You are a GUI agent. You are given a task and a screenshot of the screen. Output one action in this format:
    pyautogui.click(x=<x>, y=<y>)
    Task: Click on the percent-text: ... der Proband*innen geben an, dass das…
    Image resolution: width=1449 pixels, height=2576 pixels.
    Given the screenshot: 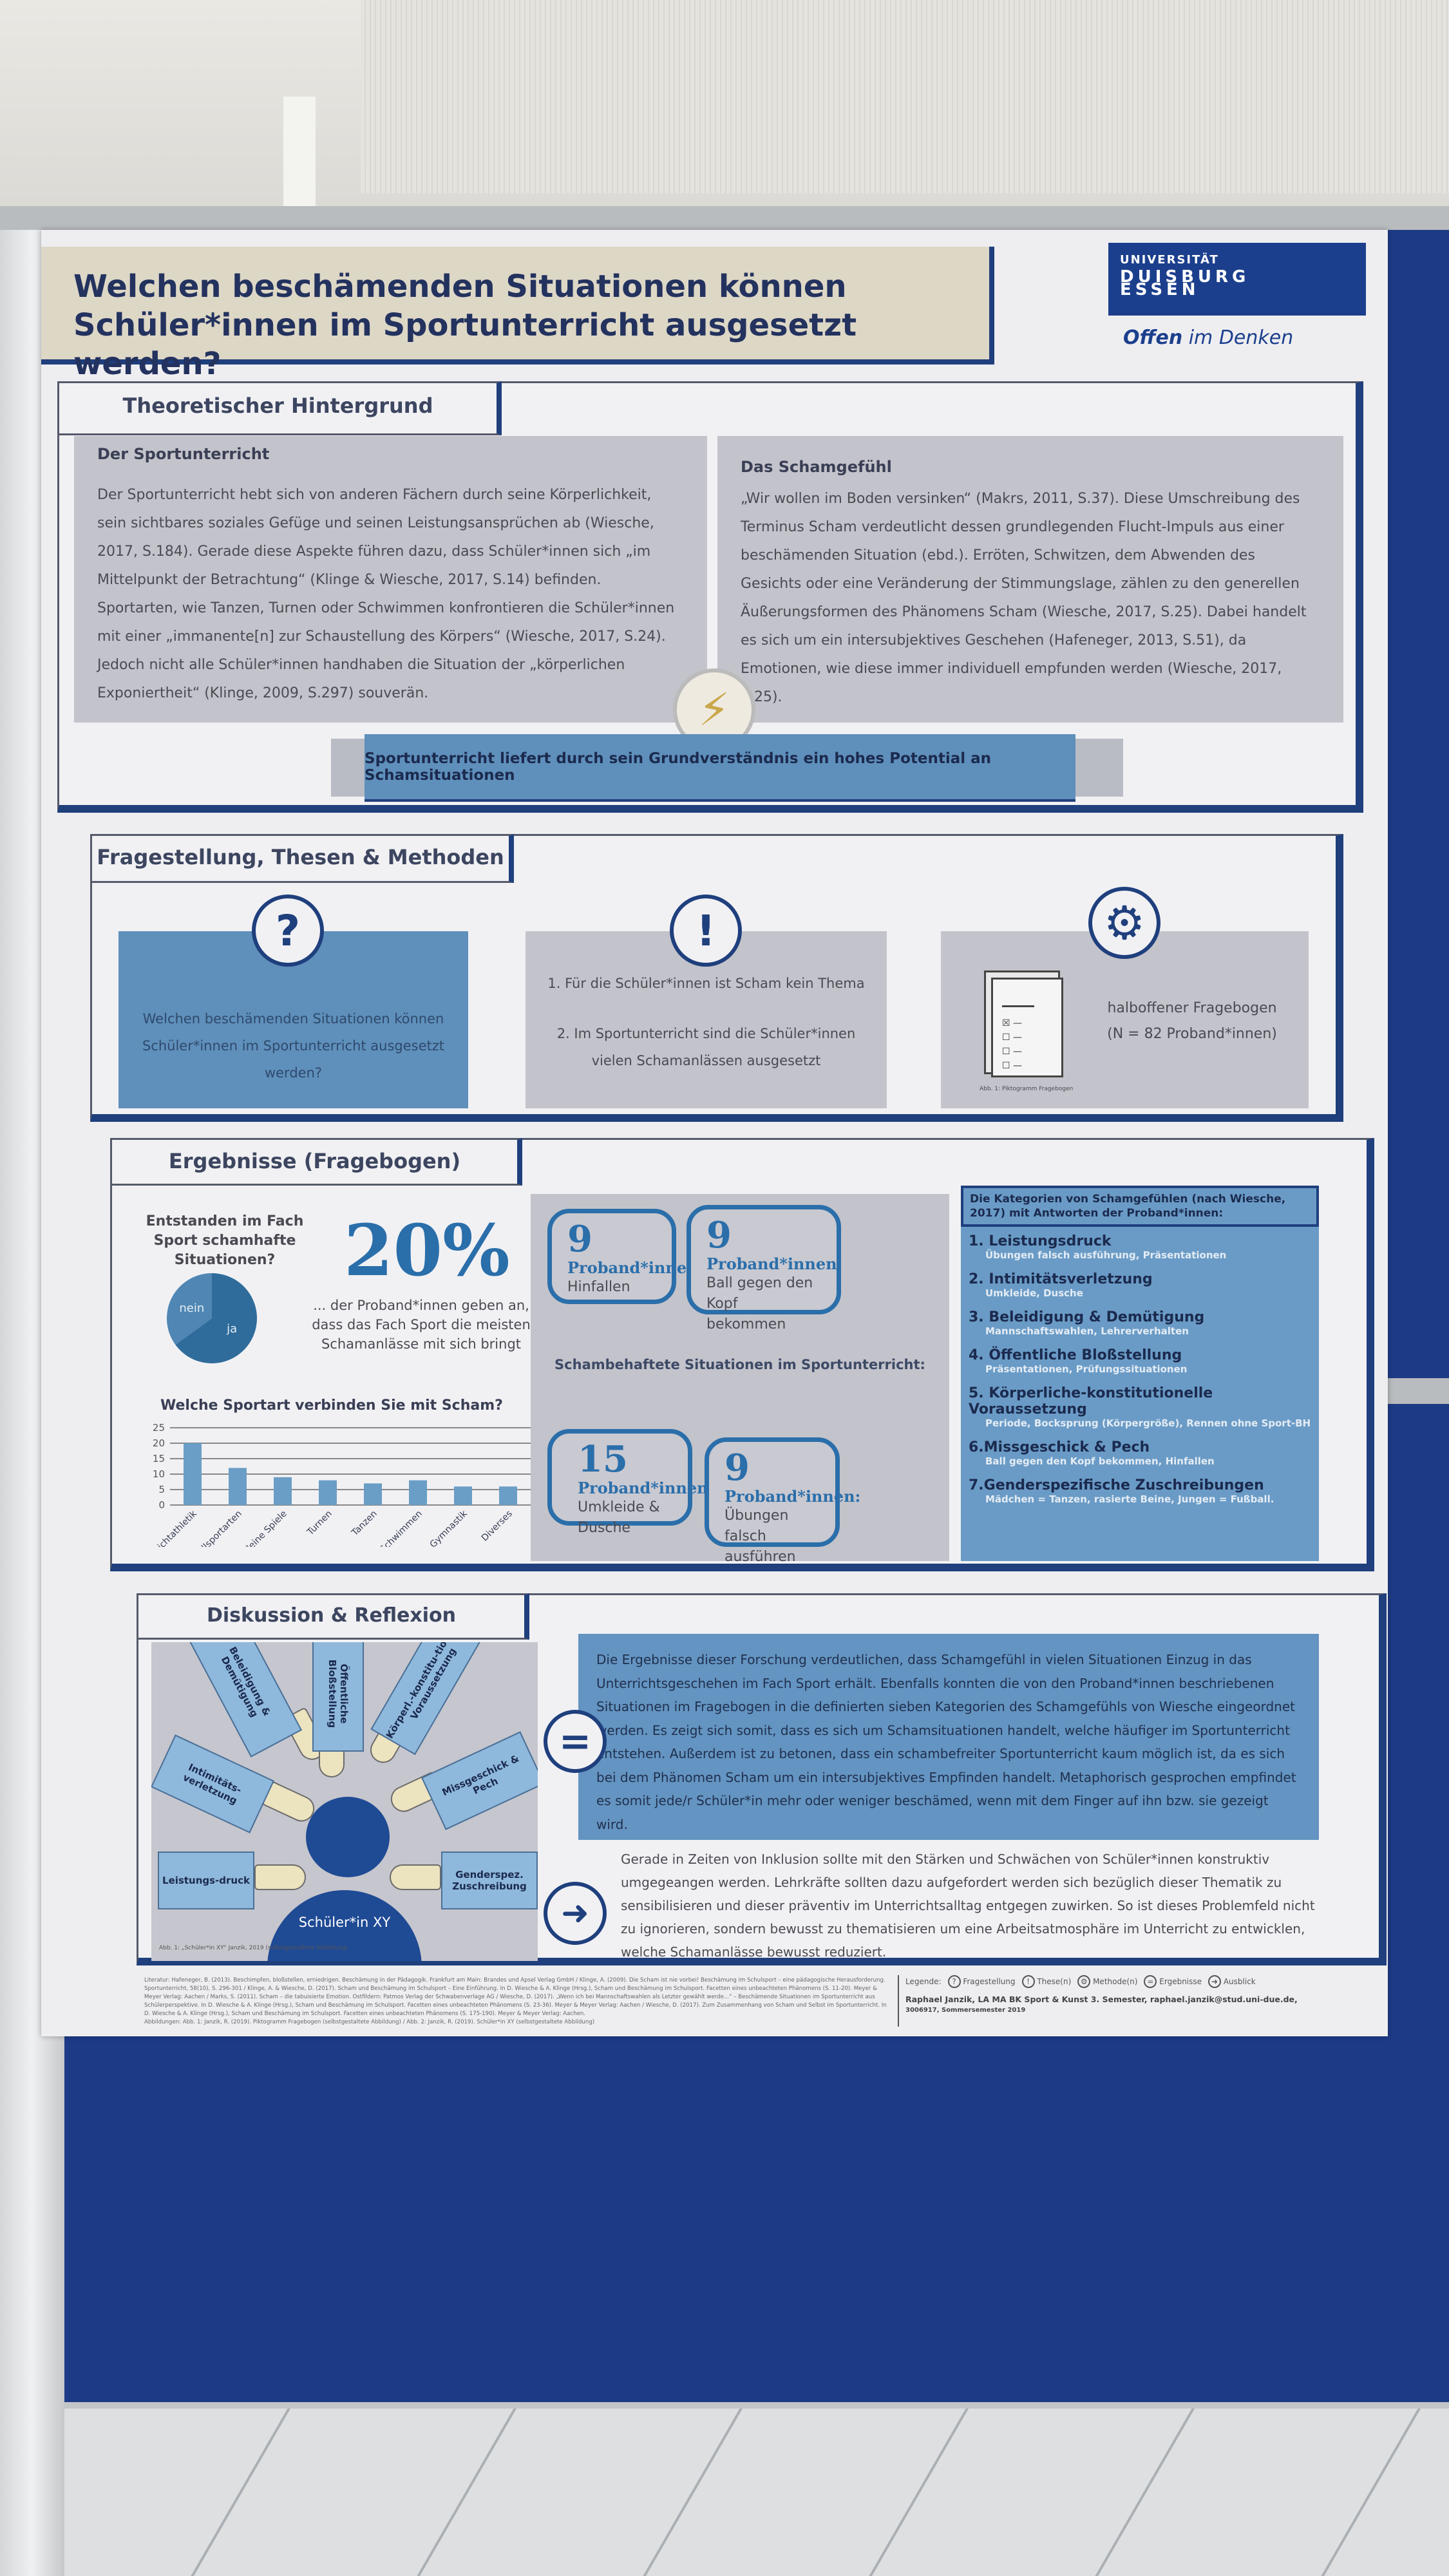 What is the action you would take?
    pyautogui.click(x=421, y=1325)
    